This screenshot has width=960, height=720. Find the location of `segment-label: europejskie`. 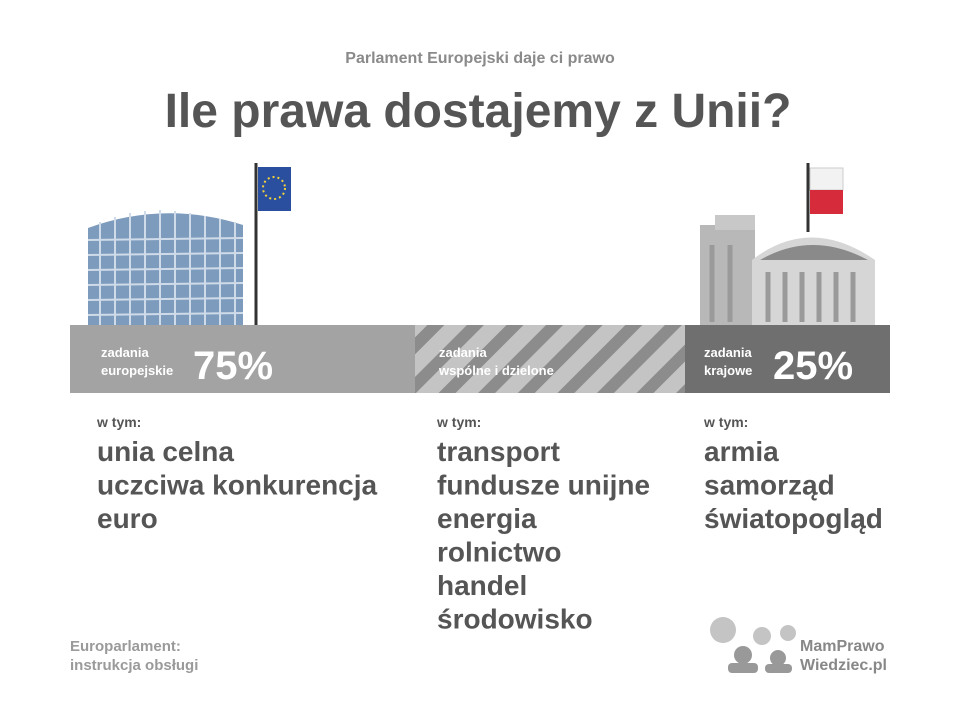

segment-label: europejskie is located at coordinates (137, 370).